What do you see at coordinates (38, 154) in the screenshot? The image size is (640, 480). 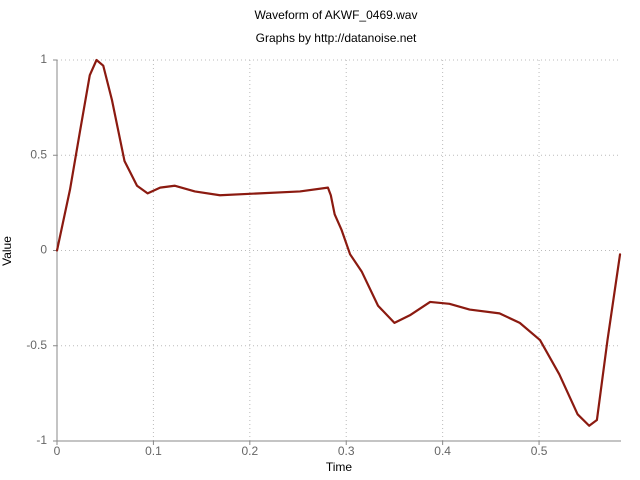 I see `y-tick-label: 0.5` at bounding box center [38, 154].